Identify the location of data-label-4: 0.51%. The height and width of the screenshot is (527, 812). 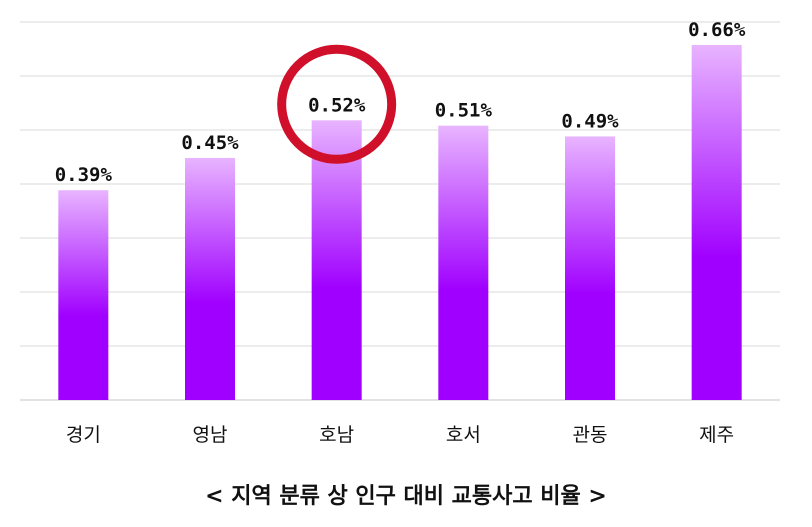
(464, 111).